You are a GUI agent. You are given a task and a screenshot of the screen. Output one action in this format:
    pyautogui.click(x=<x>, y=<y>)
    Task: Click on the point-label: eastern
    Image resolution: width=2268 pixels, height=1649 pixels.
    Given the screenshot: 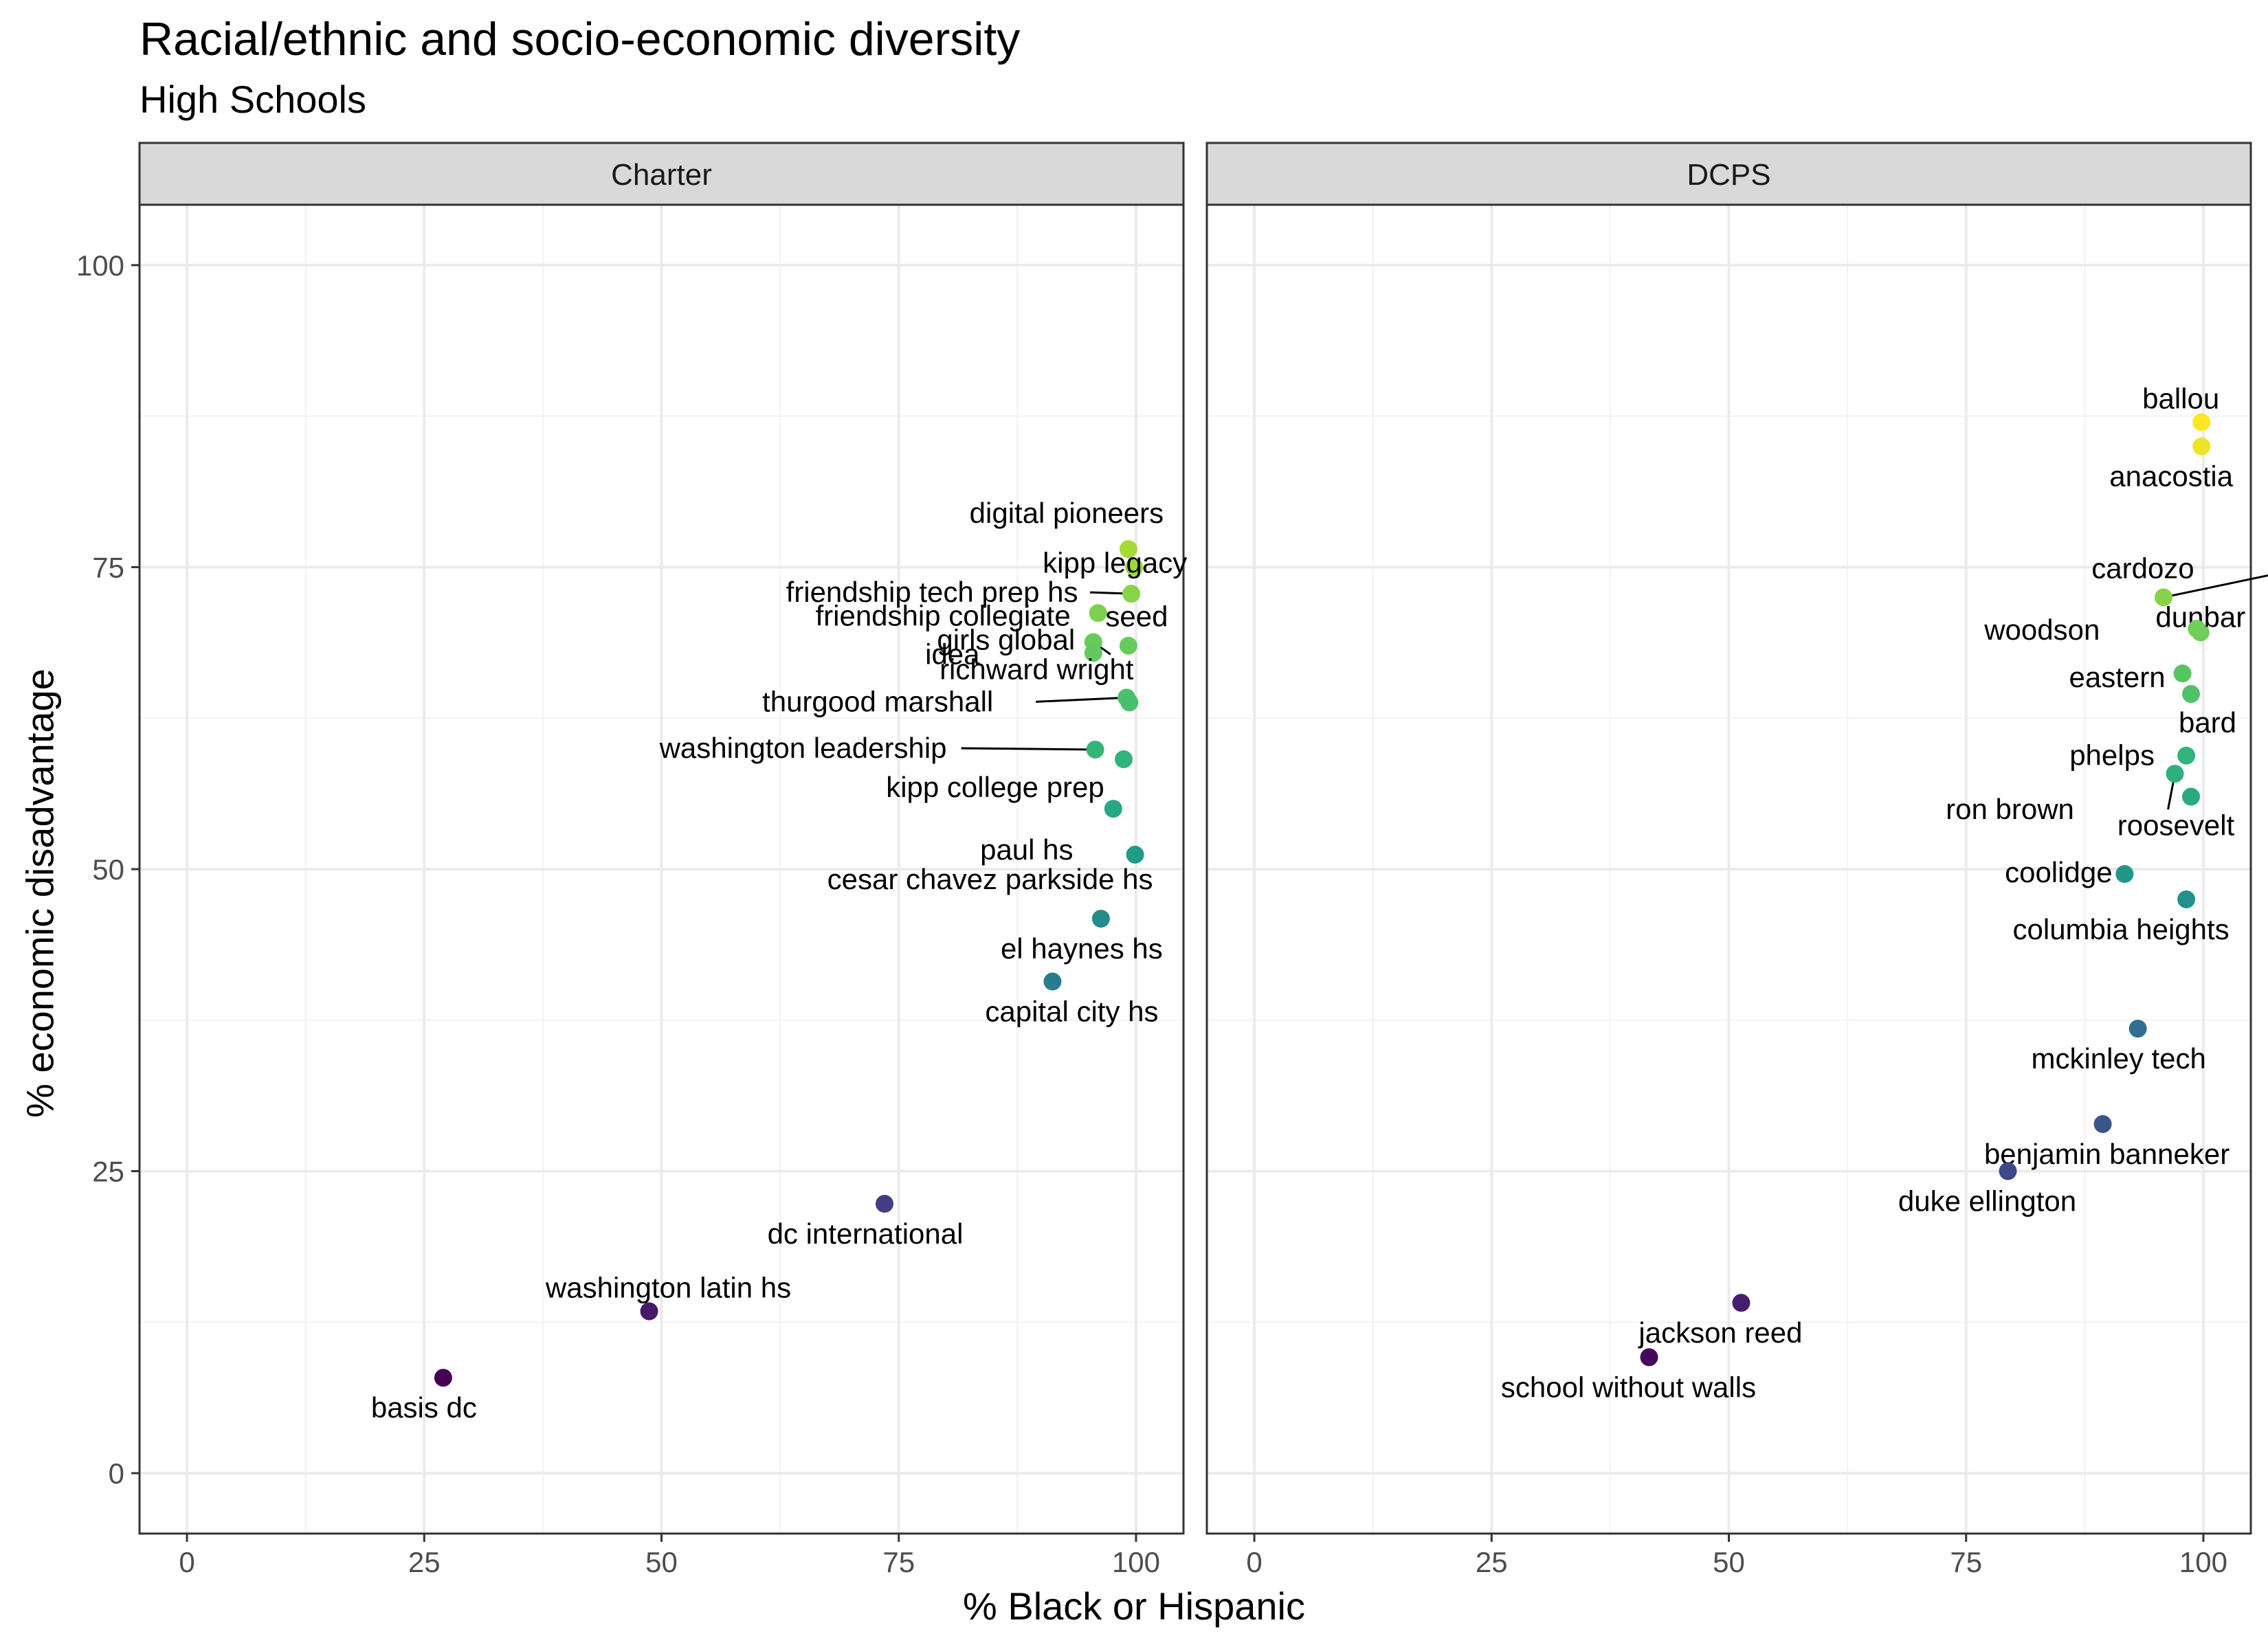 What is the action you would take?
    pyautogui.click(x=2117, y=677)
    